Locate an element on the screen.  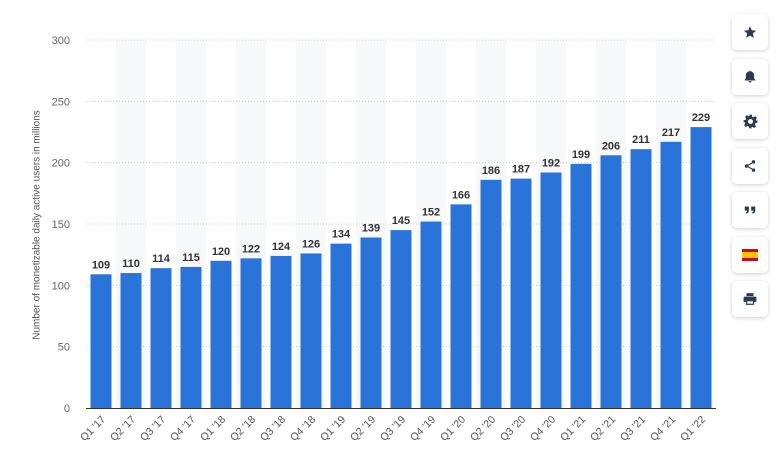
star-icon is located at coordinates (750, 32).